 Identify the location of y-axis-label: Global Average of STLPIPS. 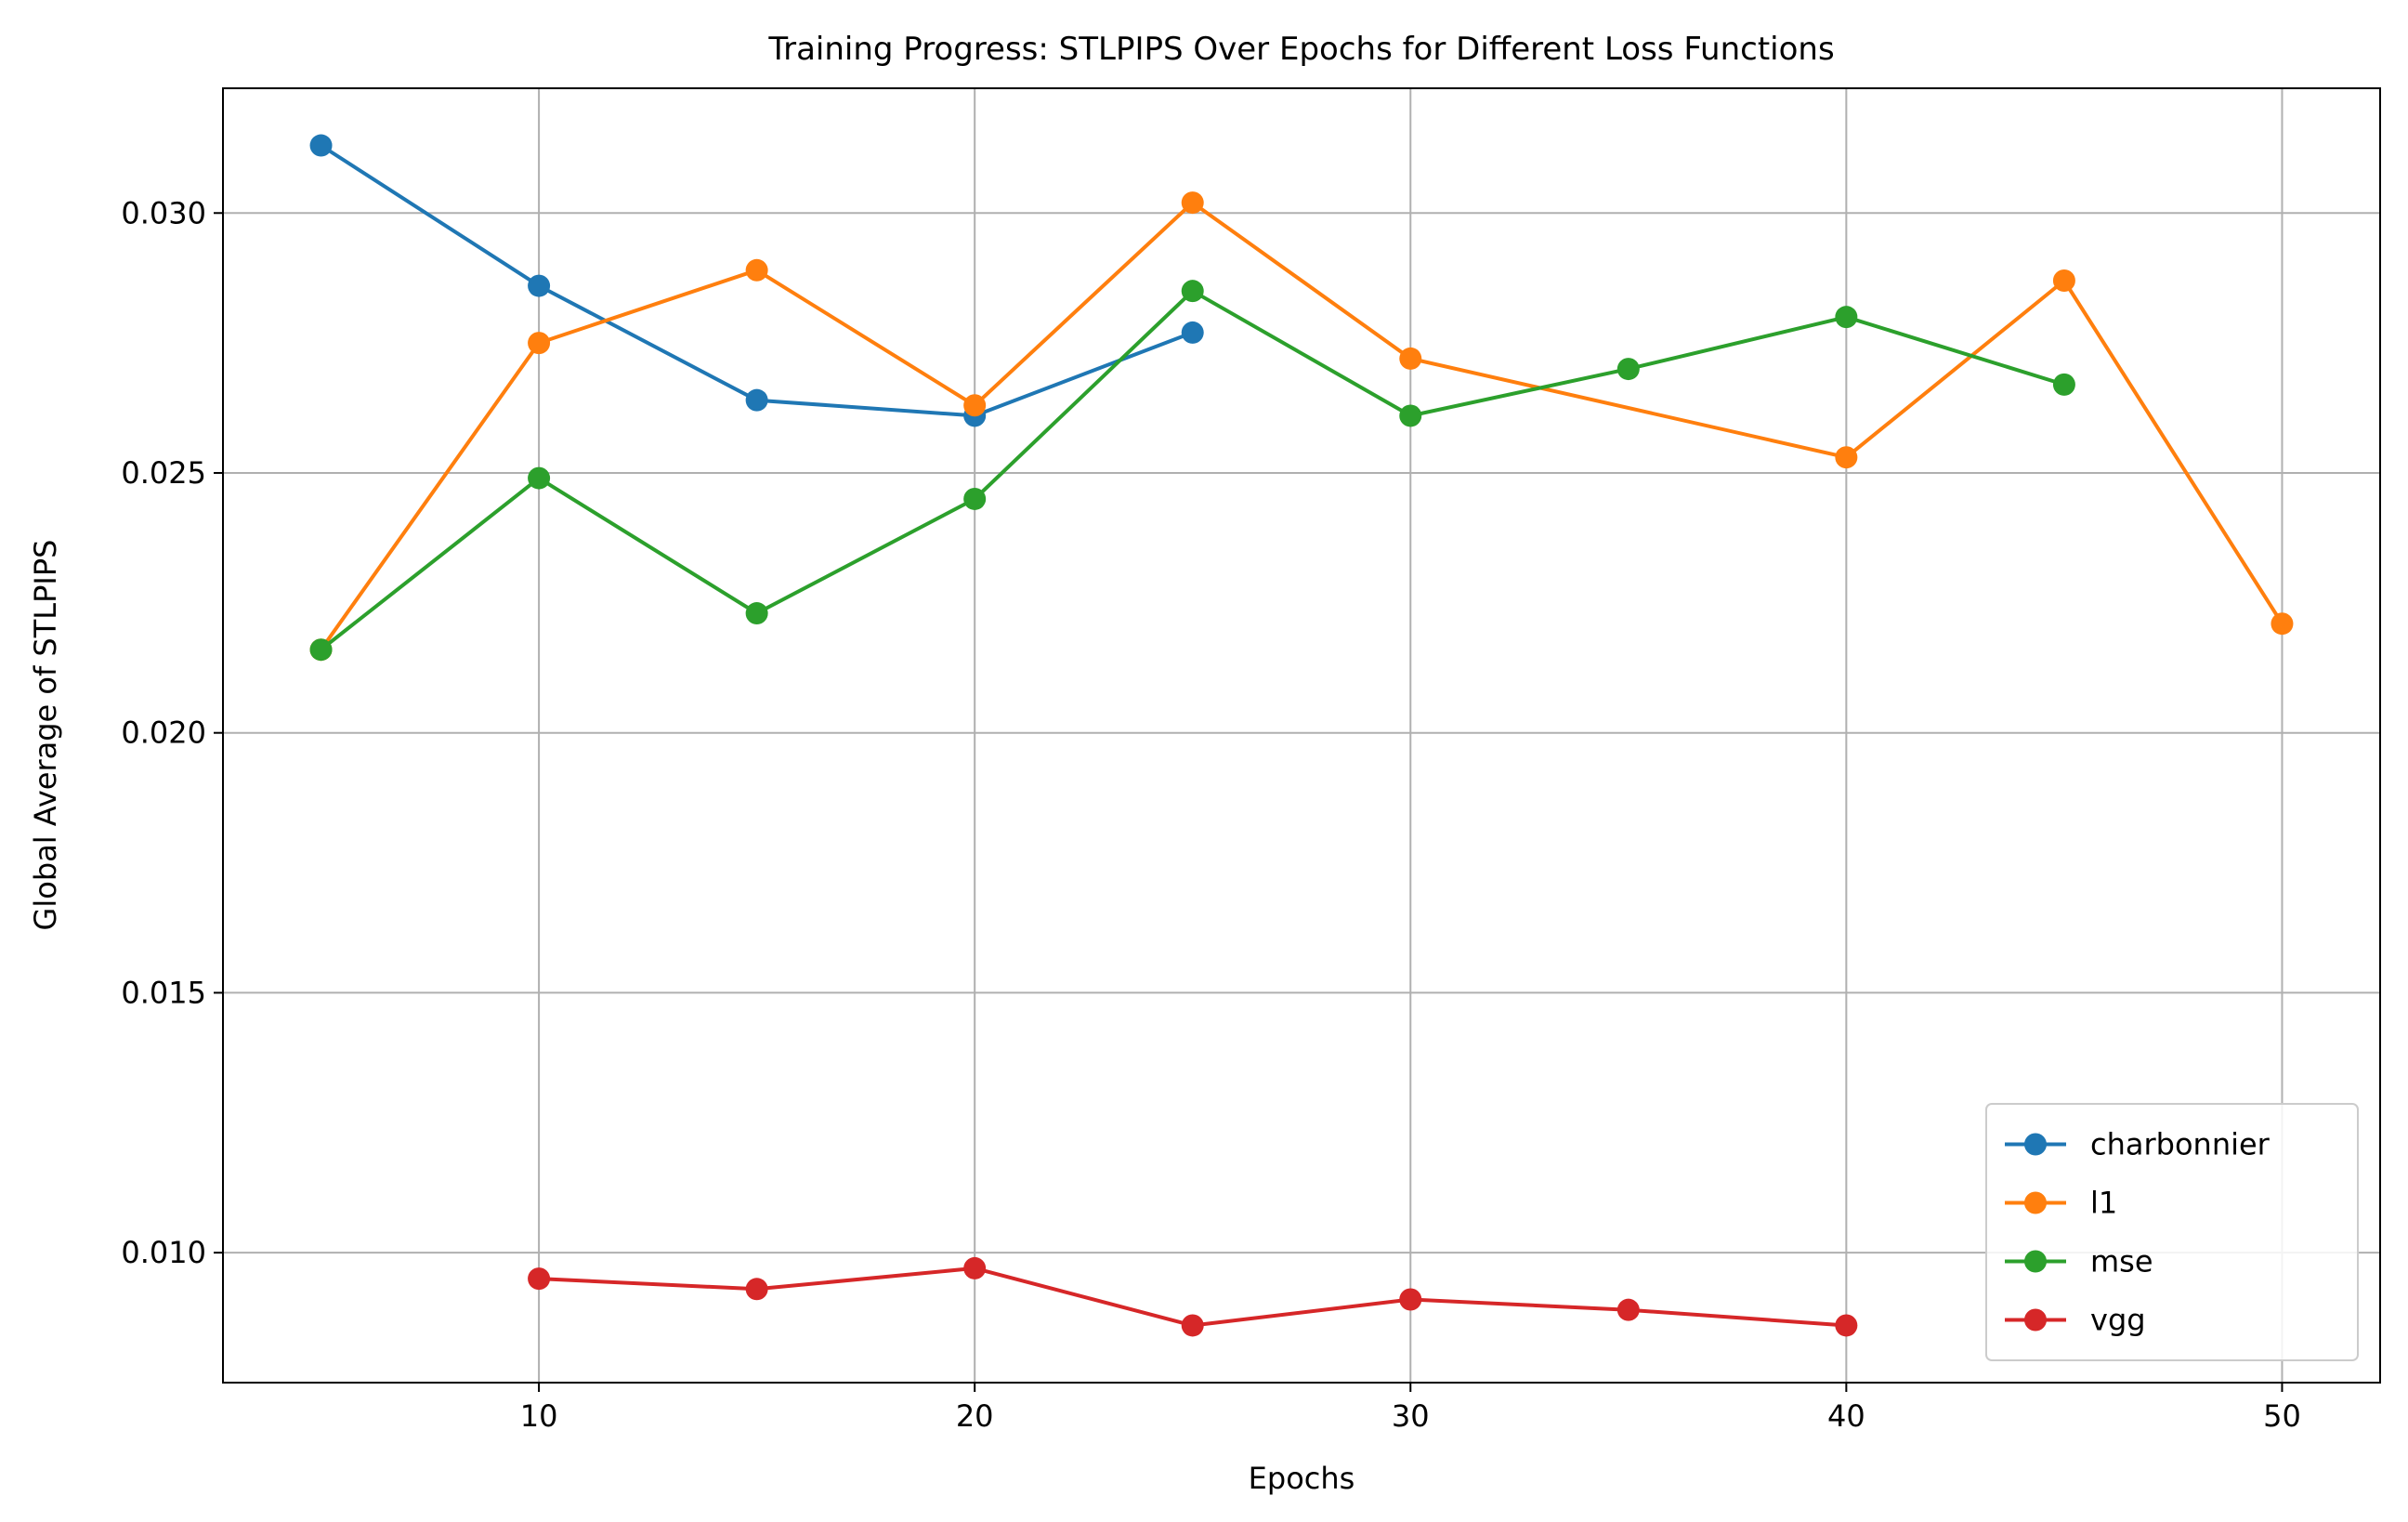
(45, 736).